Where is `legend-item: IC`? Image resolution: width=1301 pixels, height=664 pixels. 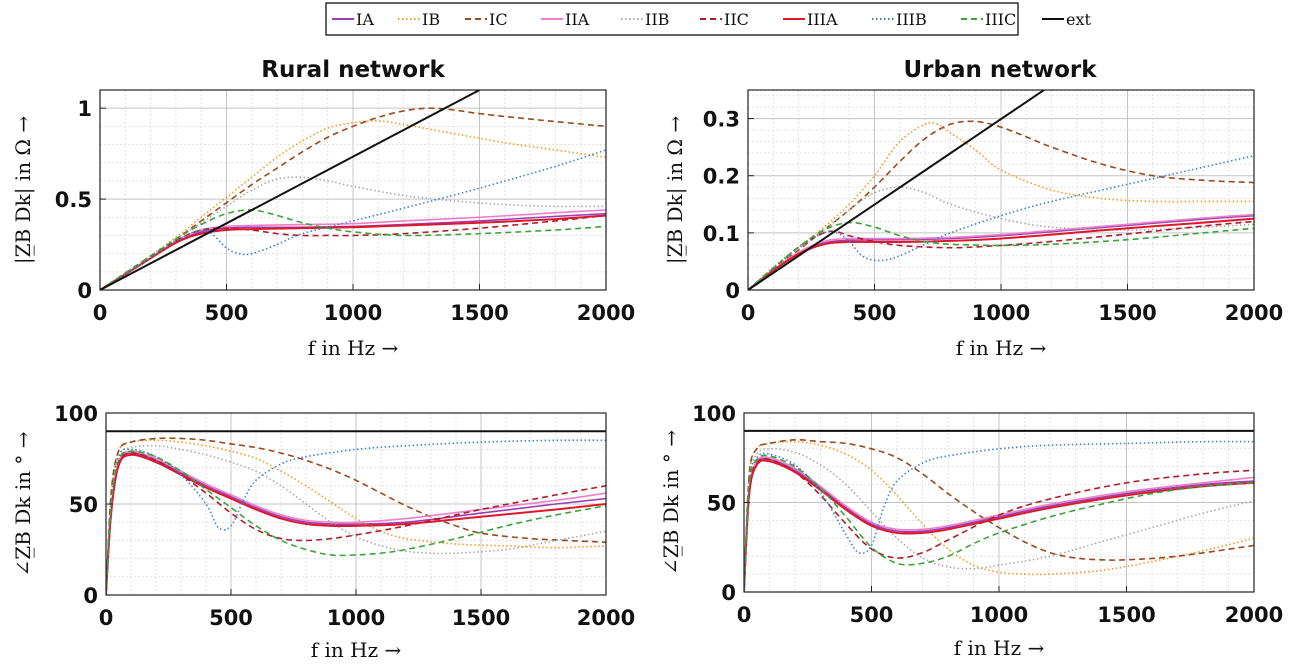 legend-item: IC is located at coordinates (486, 19).